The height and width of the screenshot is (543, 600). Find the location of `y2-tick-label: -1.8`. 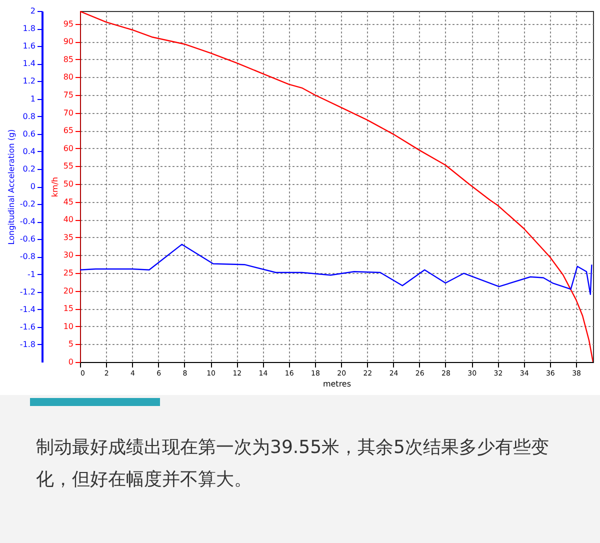

y2-tick-label: -1.8 is located at coordinates (28, 344).